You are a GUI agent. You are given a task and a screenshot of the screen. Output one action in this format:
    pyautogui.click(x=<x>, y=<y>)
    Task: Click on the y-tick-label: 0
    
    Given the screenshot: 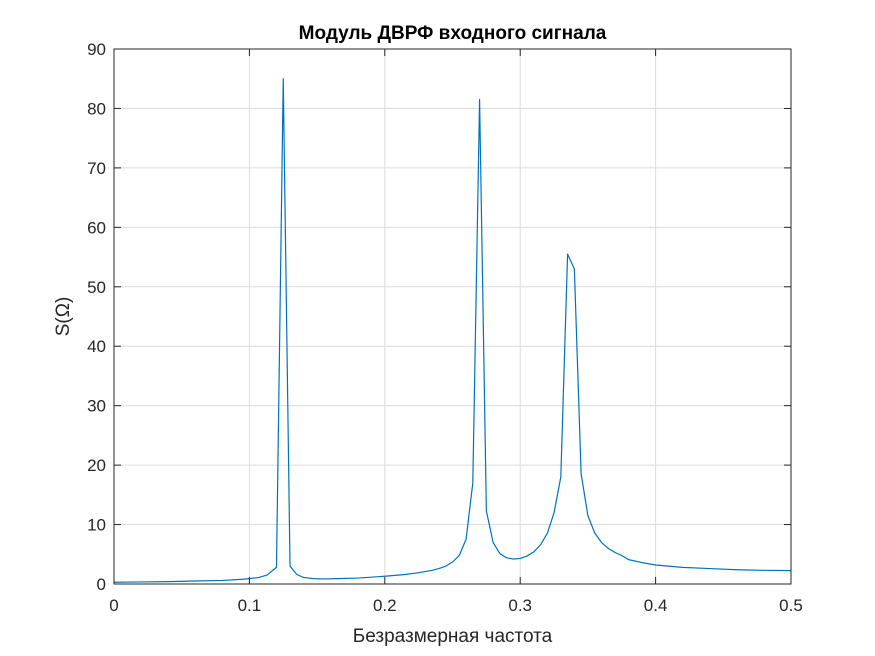 What is the action you would take?
    pyautogui.click(x=101, y=584)
    